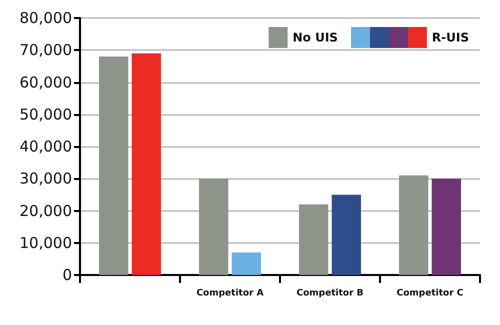 The height and width of the screenshot is (325, 500). I want to click on legend-label: No UIS, so click(315, 37).